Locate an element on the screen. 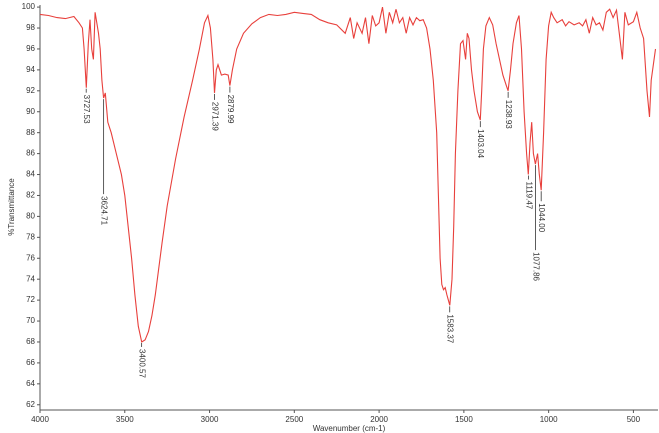 The width and height of the screenshot is (659, 433). peak-label: 3624.71 is located at coordinates (104, 210).